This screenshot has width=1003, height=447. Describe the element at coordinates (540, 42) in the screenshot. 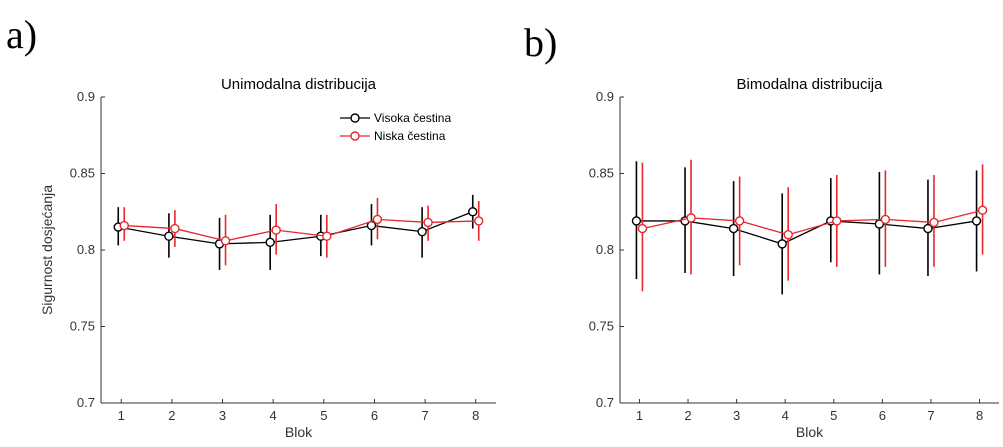

I see `panel-letter-b: b)` at that location.